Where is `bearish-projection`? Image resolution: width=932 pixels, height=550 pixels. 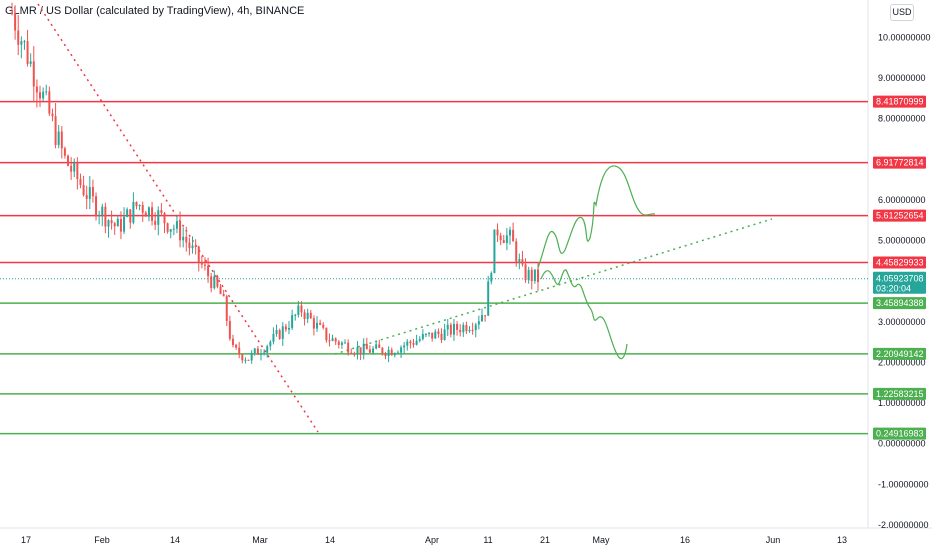
bearish-projection is located at coordinates (584, 314).